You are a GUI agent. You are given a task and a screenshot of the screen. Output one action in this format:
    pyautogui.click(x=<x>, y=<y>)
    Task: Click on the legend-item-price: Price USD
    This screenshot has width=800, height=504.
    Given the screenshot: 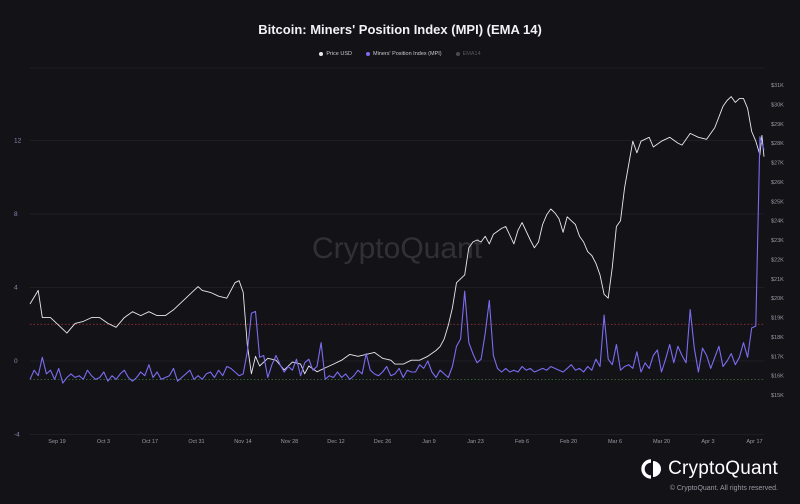 What is the action you would take?
    pyautogui.click(x=335, y=54)
    